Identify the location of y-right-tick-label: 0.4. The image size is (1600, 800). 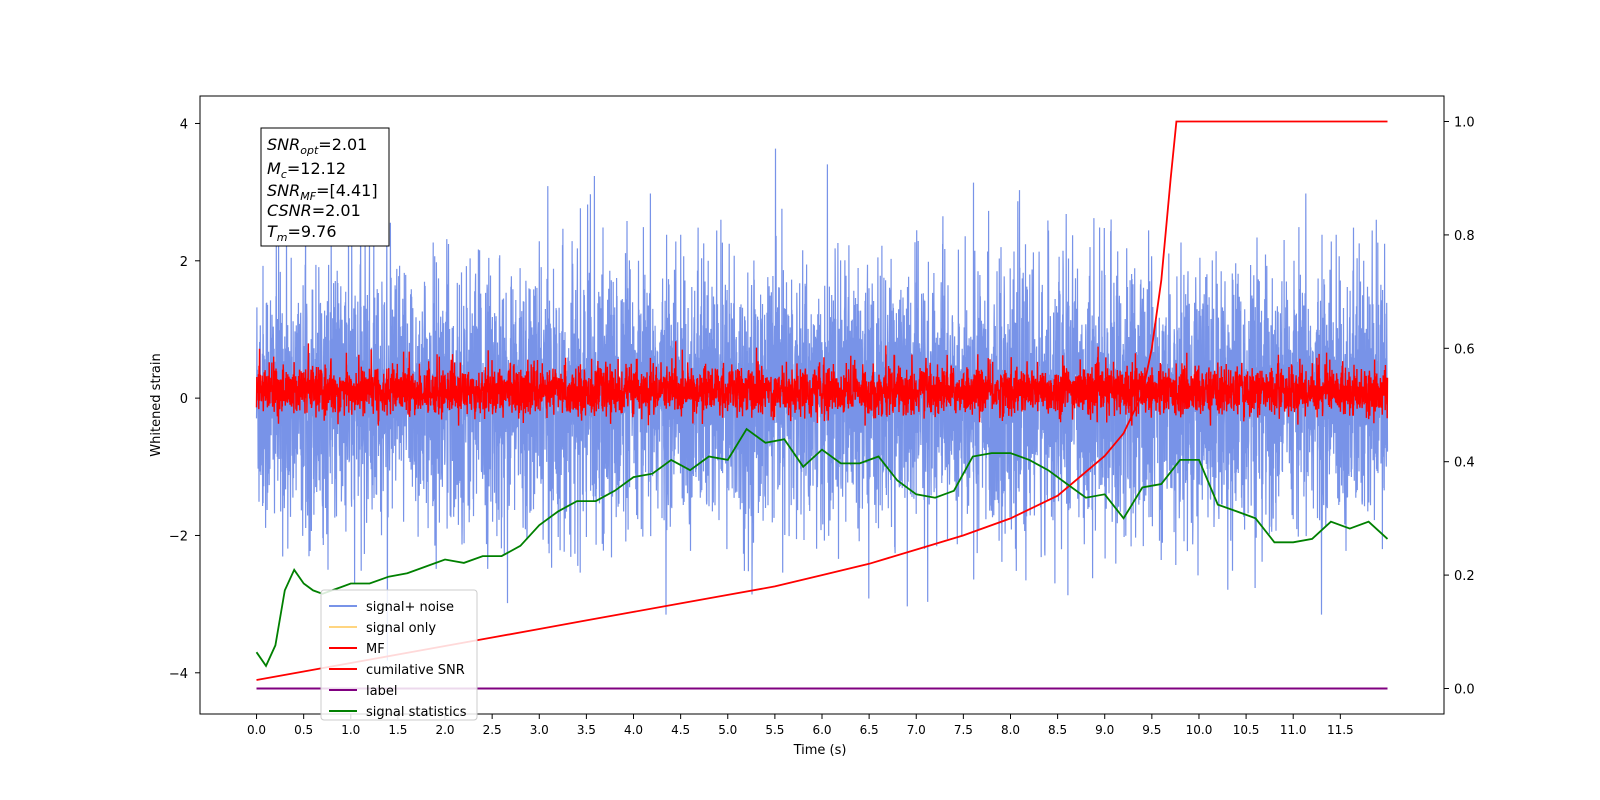
(1464, 463).